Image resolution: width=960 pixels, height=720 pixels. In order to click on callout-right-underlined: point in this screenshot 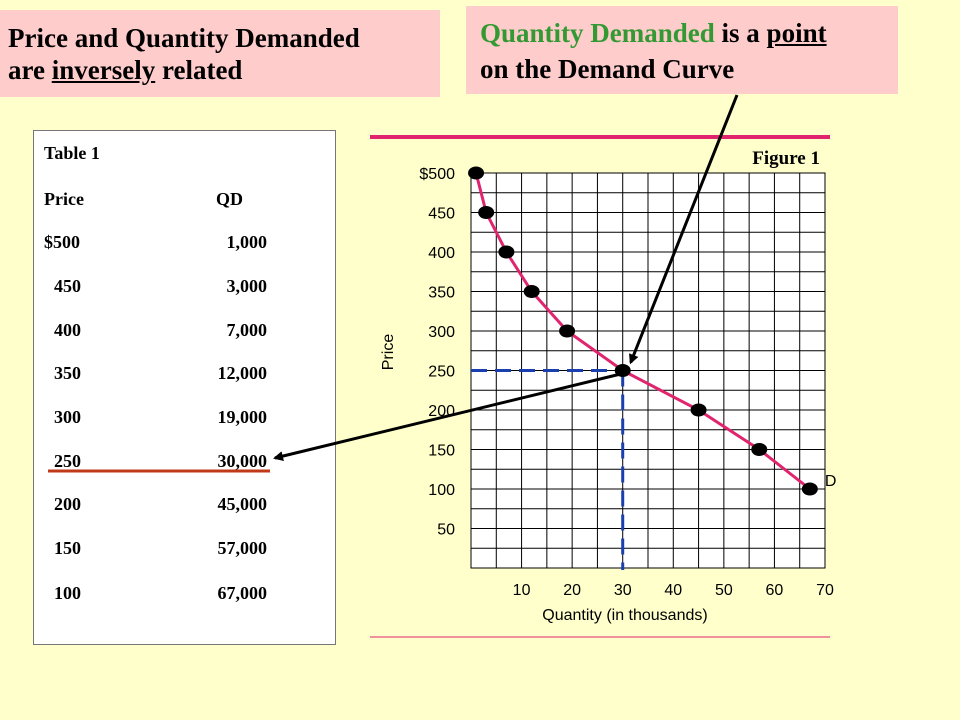, I will do `click(796, 33)`.